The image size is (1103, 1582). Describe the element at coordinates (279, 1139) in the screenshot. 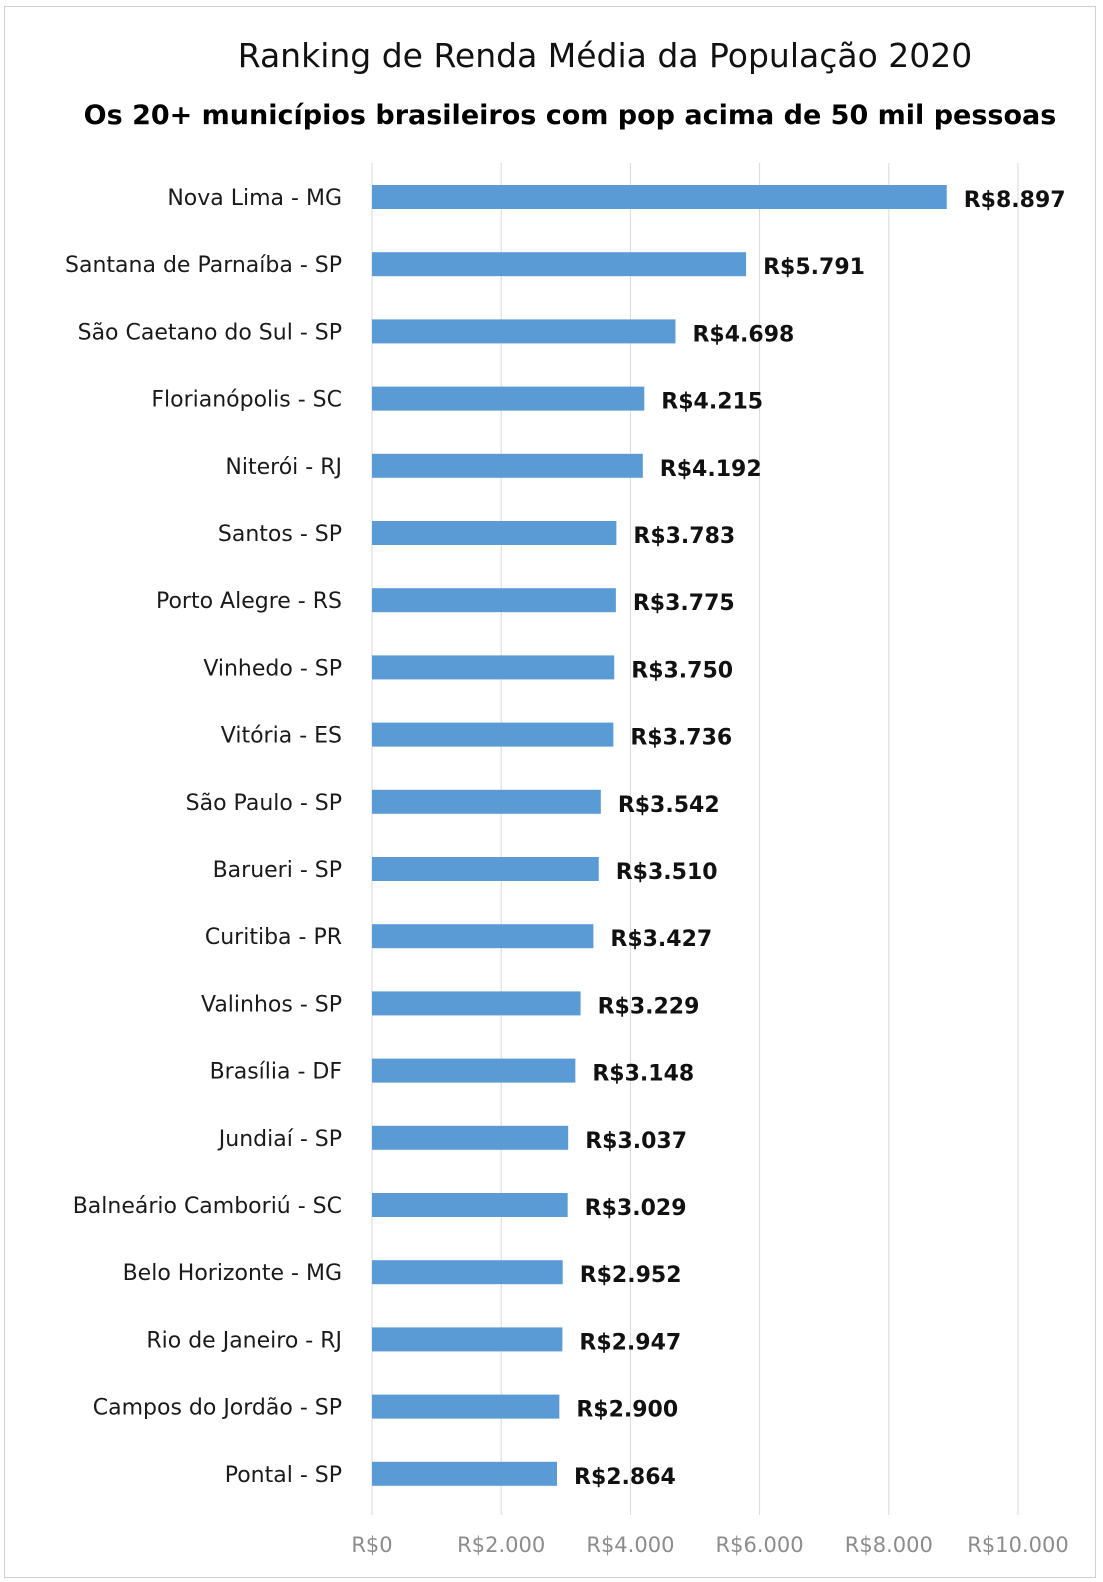

I see `category-label: Jundiaí - SP` at that location.